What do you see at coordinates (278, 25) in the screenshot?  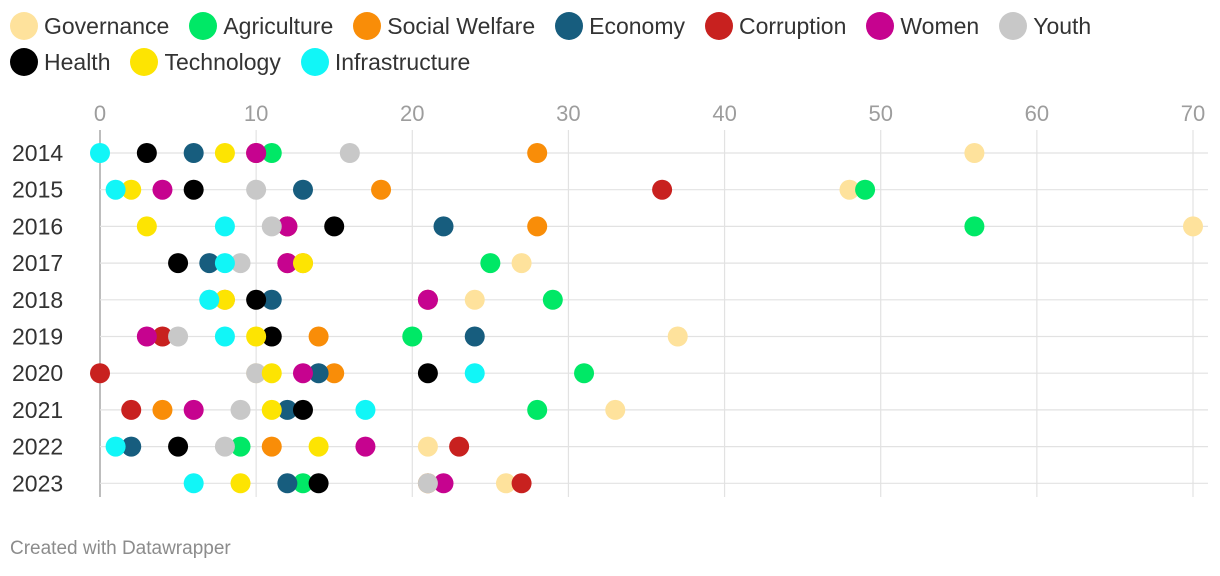 I see `legend-label: Agriculture` at bounding box center [278, 25].